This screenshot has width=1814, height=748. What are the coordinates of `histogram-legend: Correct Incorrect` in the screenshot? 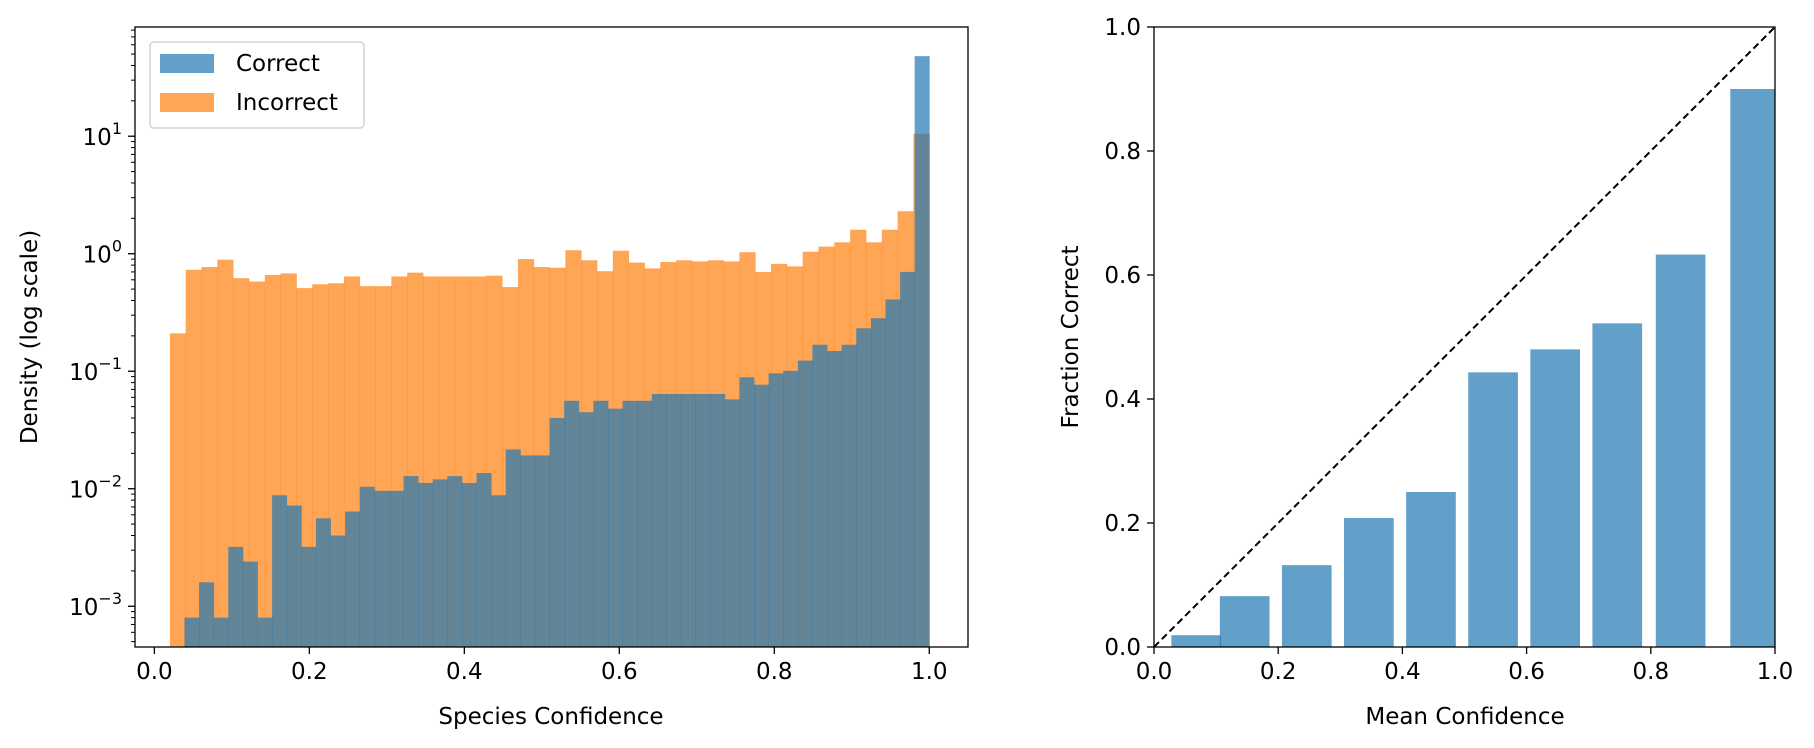 It's located at (257, 85).